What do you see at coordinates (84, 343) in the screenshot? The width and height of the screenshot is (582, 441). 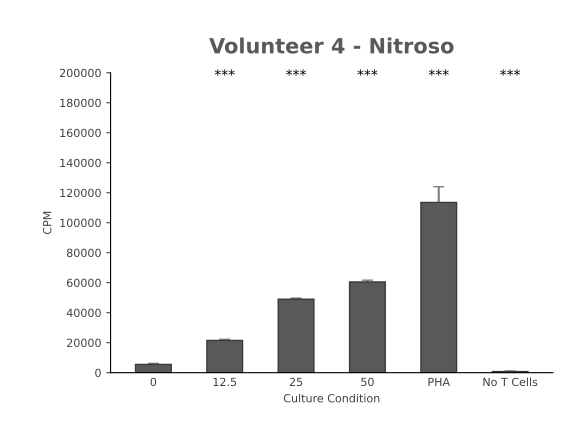 I see `y-tick-label: 20000` at bounding box center [84, 343].